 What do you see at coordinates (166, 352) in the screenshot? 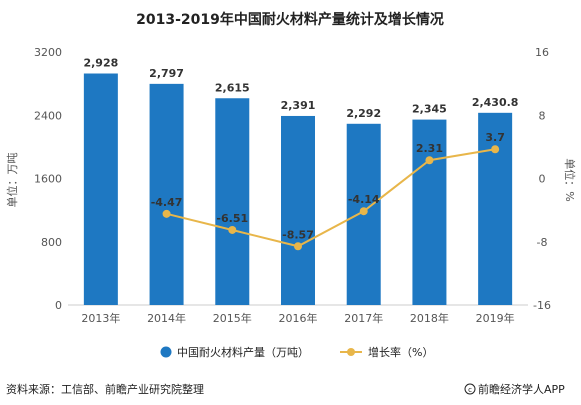
I see `legend-bar-swatch` at bounding box center [166, 352].